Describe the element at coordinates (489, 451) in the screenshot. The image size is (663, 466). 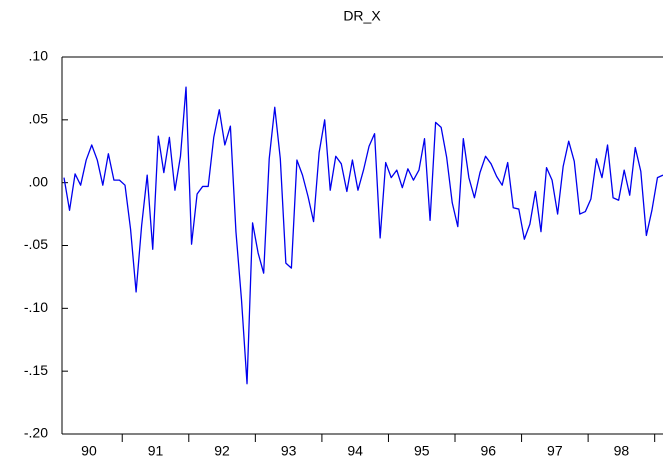
I see `x-tick-label: 96` at that location.